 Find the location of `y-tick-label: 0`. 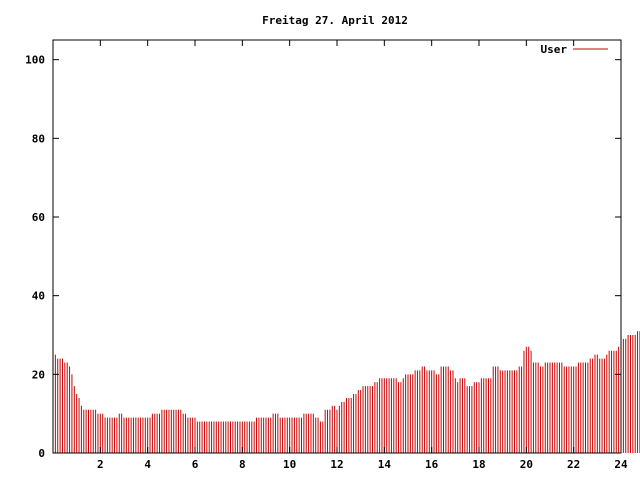

y-tick-label: 0 is located at coordinates (41, 453).